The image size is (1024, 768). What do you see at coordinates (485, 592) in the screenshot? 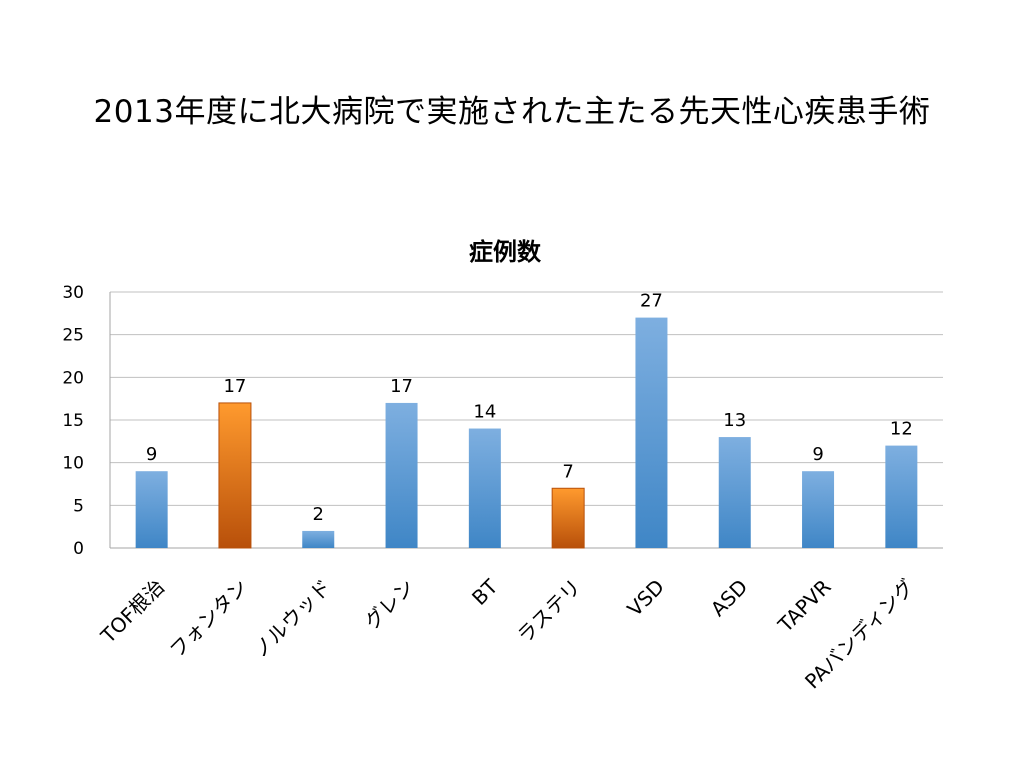
I see `x-tick-label: BT` at bounding box center [485, 592].